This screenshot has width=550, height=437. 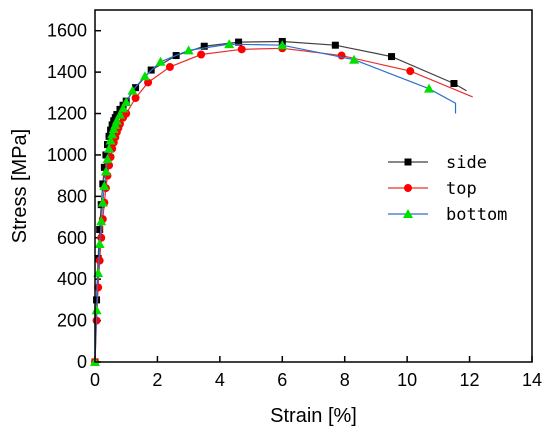 What do you see at coordinates (67, 72) in the screenshot?
I see `y-tick-label: 1400` at bounding box center [67, 72].